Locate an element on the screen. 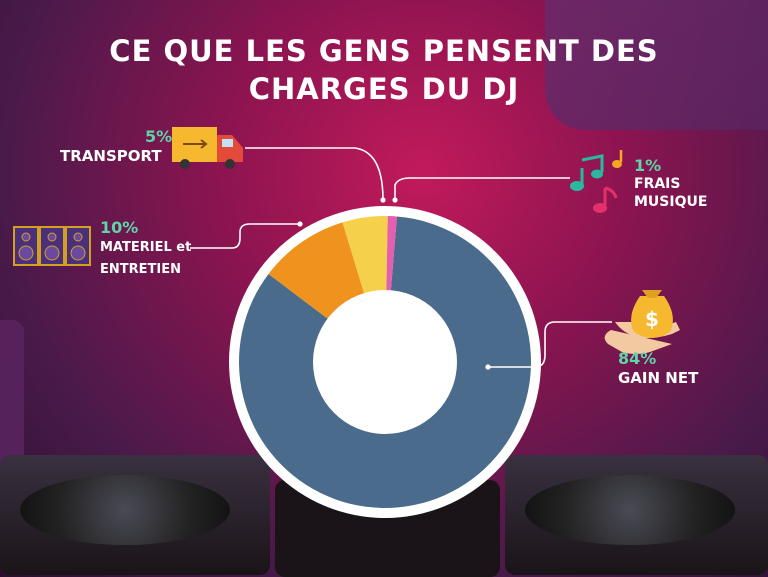 The image size is (768, 577). donut-hole is located at coordinates (385, 362).